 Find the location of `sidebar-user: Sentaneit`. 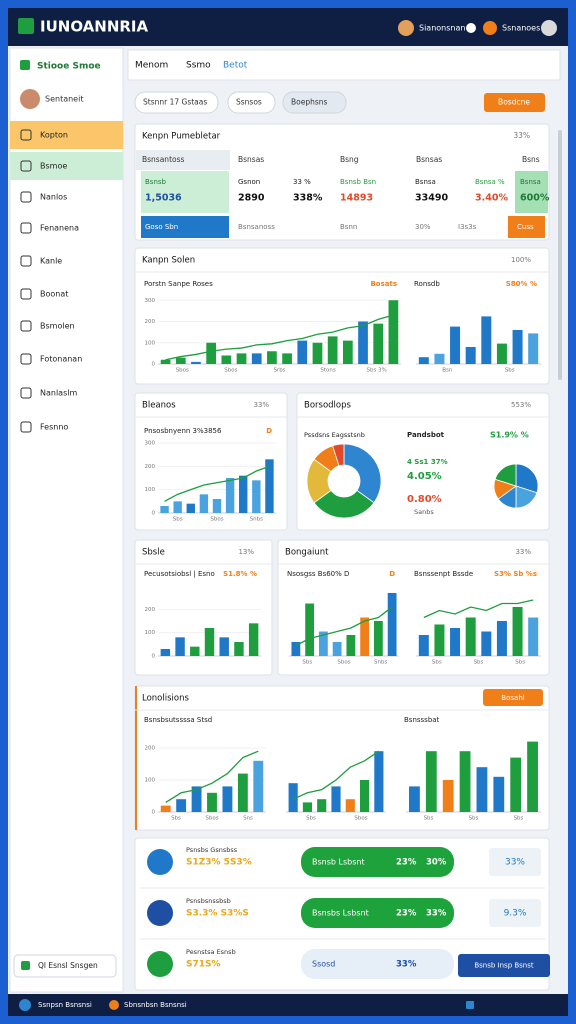

sidebar-user: Sentaneit is located at coordinates (64, 99).